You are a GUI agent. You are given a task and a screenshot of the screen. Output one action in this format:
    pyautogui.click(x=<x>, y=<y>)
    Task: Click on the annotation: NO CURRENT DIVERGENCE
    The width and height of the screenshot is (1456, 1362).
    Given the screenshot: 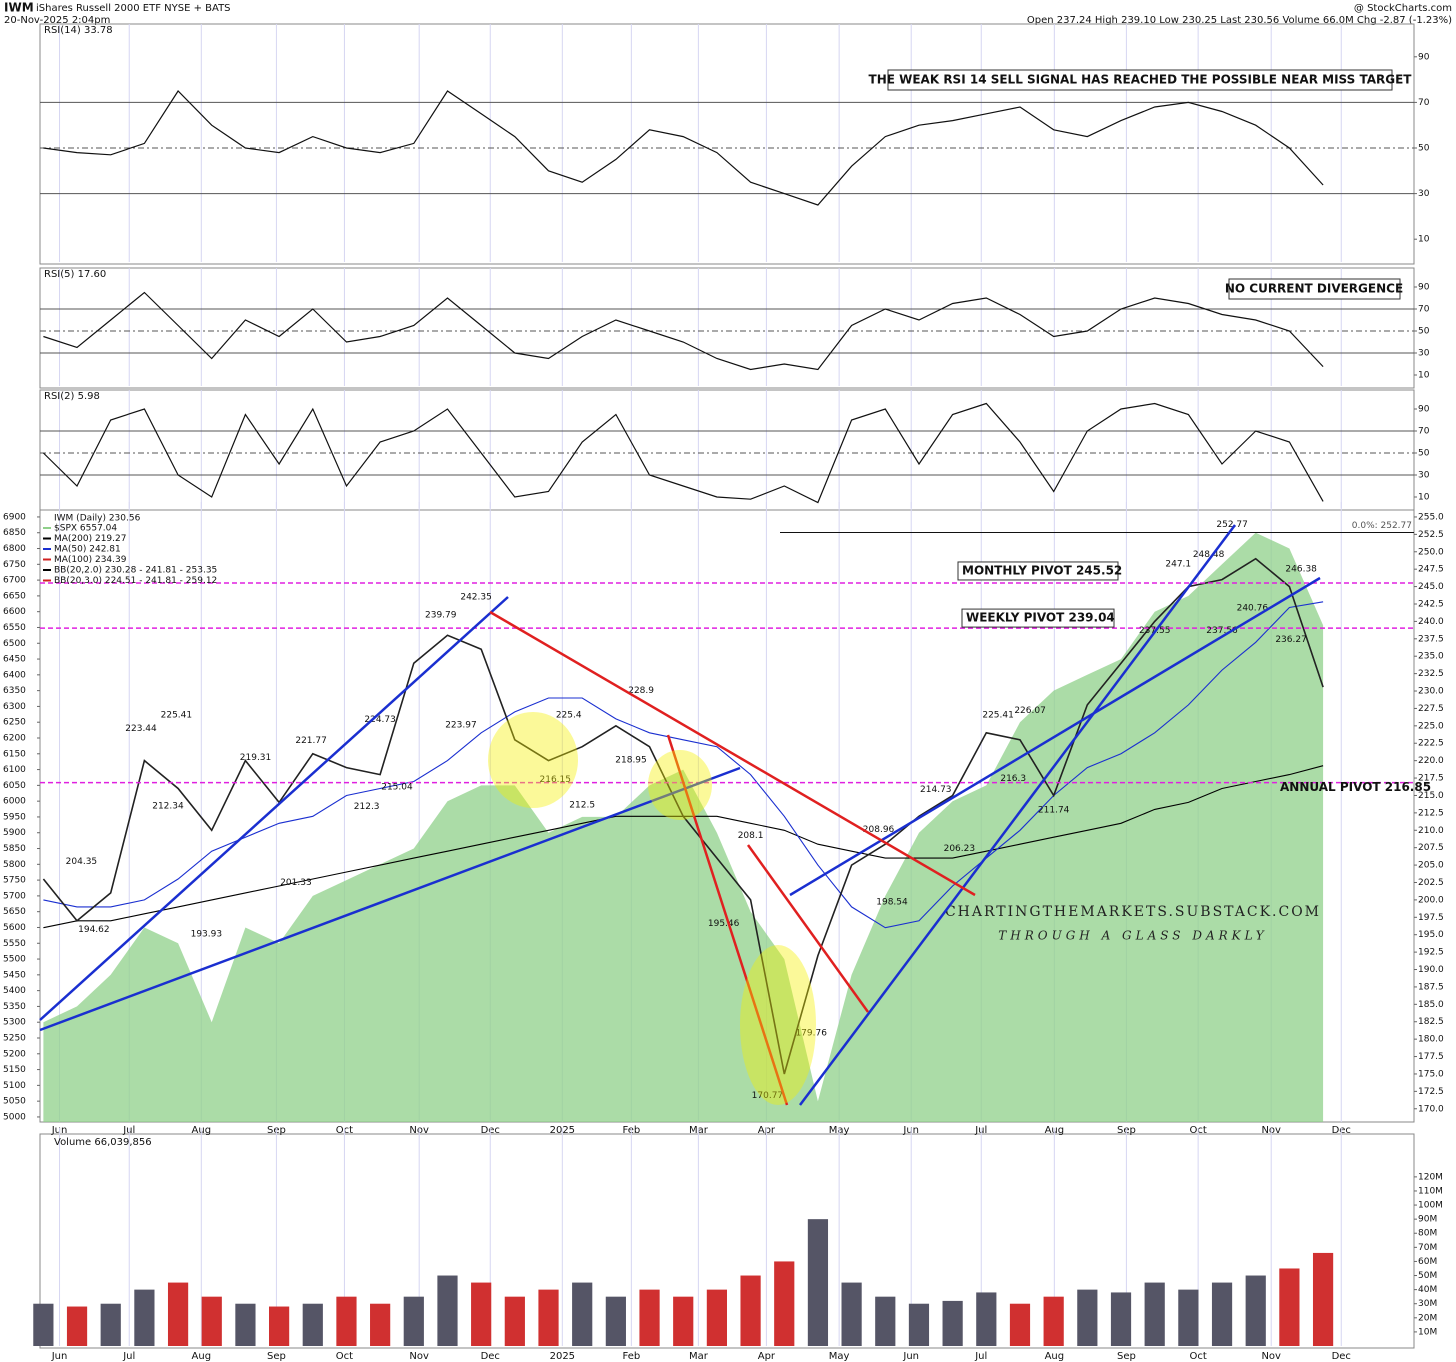 What is the action you would take?
    pyautogui.click(x=1314, y=289)
    